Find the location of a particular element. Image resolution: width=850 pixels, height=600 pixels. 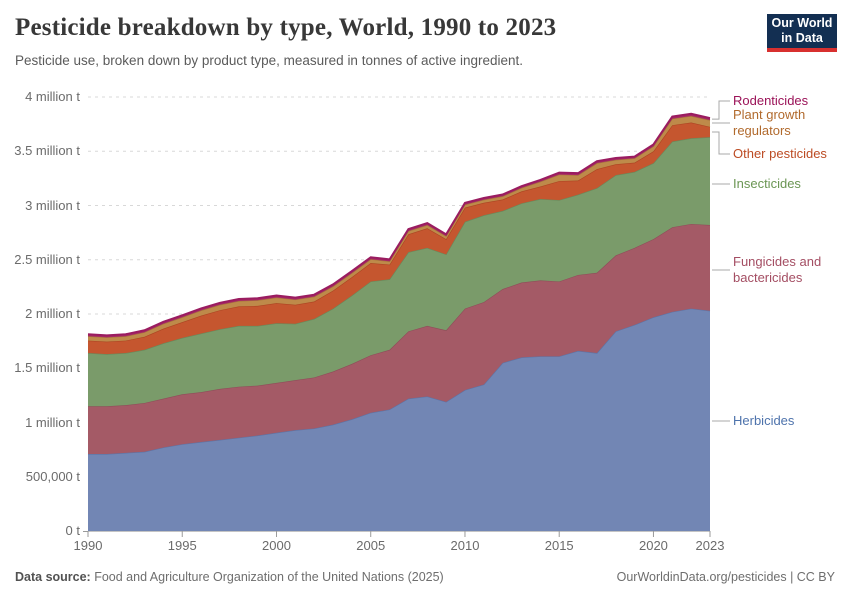

license-text: OurWorldinData.org/pesticides | CC BY is located at coordinates (725, 577).